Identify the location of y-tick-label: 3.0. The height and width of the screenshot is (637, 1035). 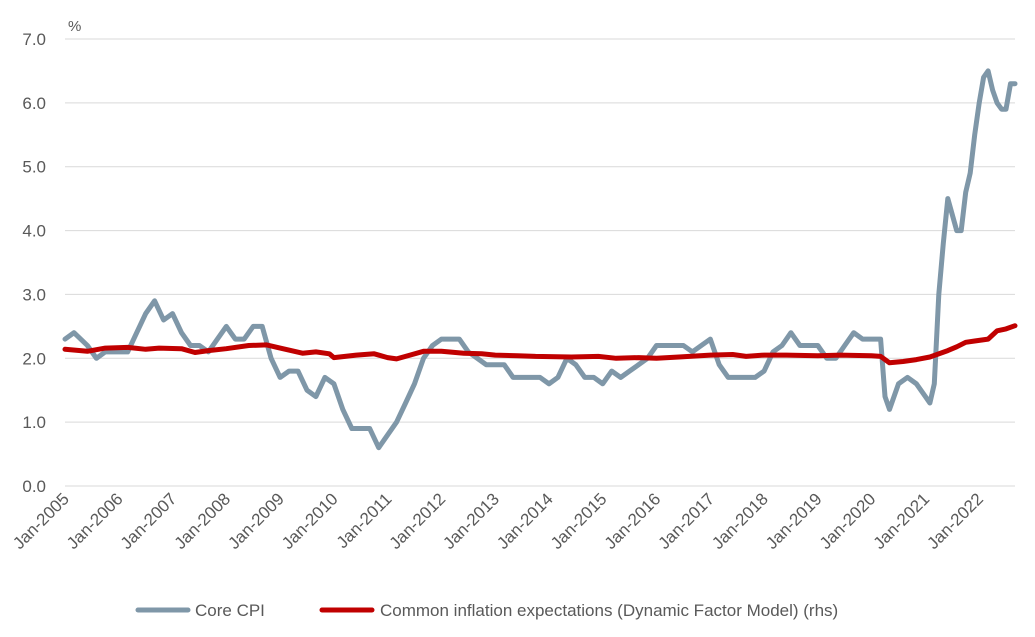
(34, 294).